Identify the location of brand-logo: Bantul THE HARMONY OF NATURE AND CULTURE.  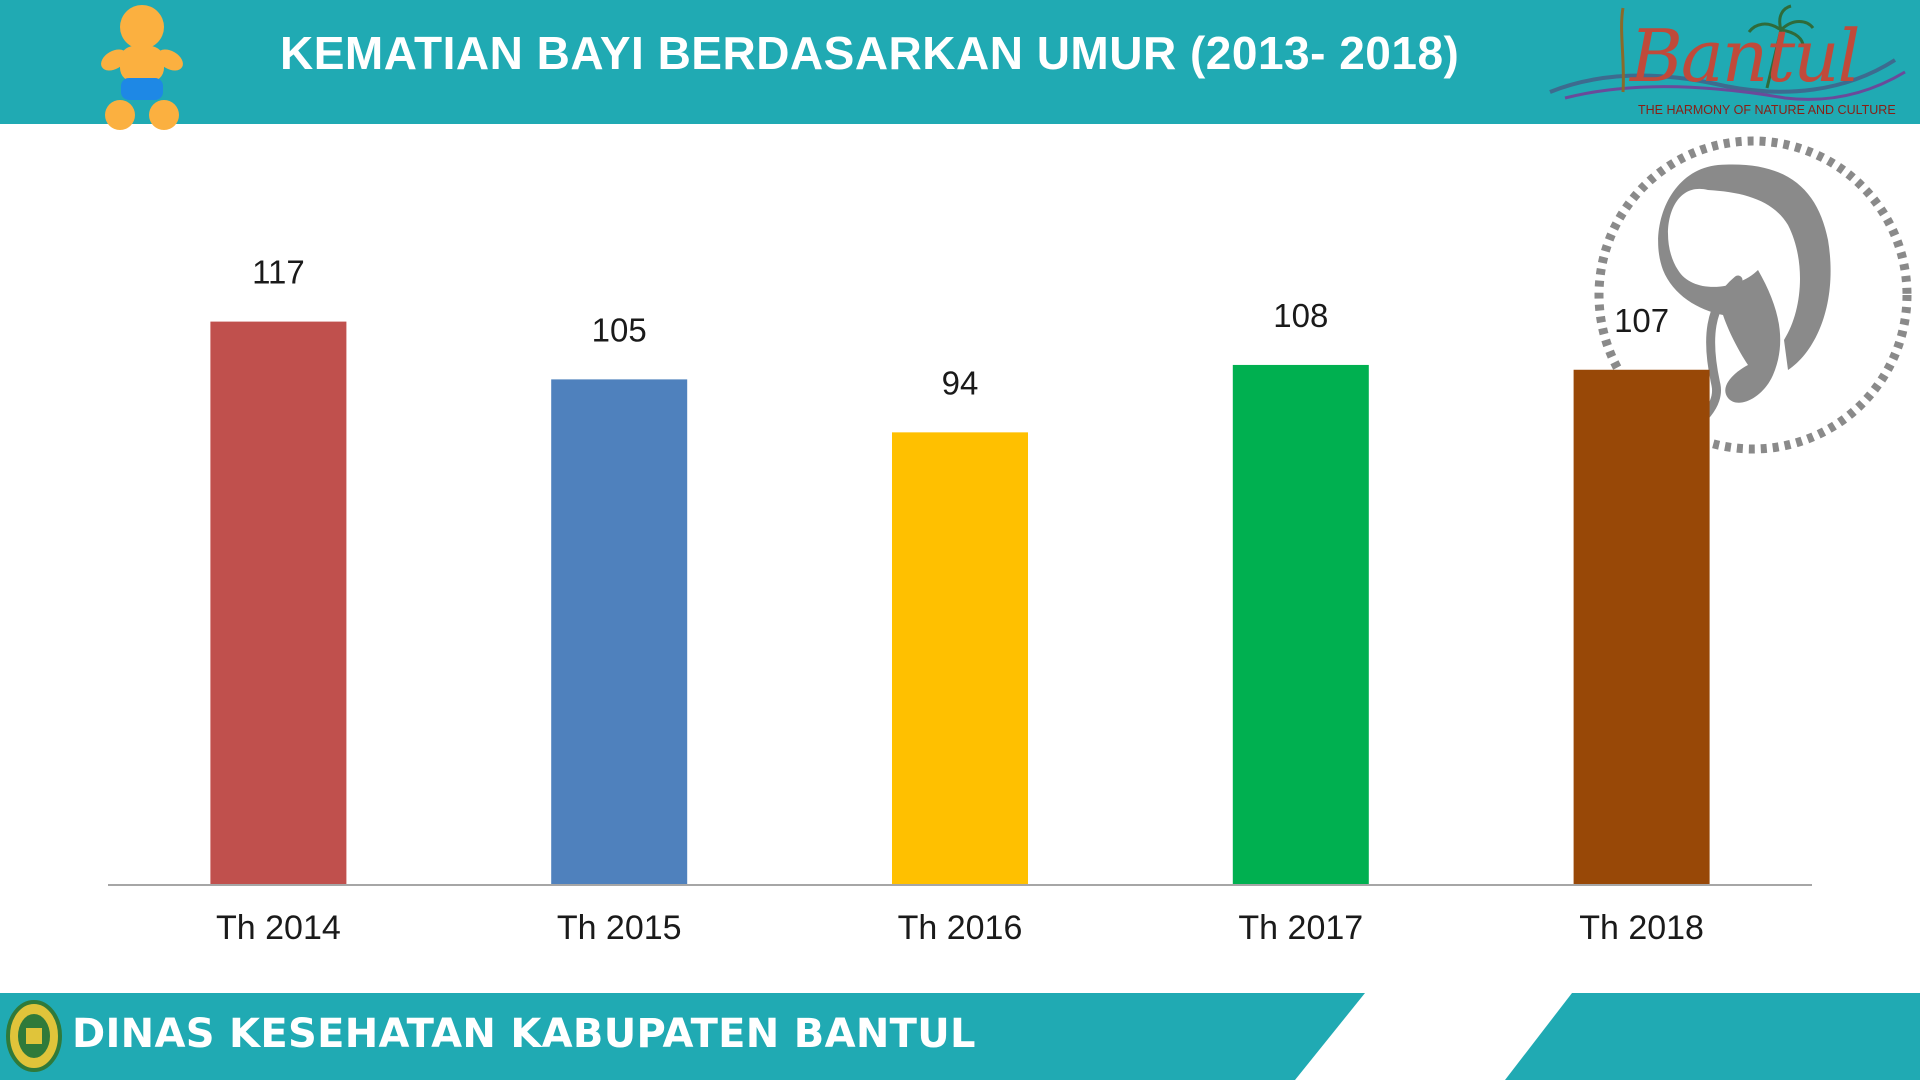
(1732, 62).